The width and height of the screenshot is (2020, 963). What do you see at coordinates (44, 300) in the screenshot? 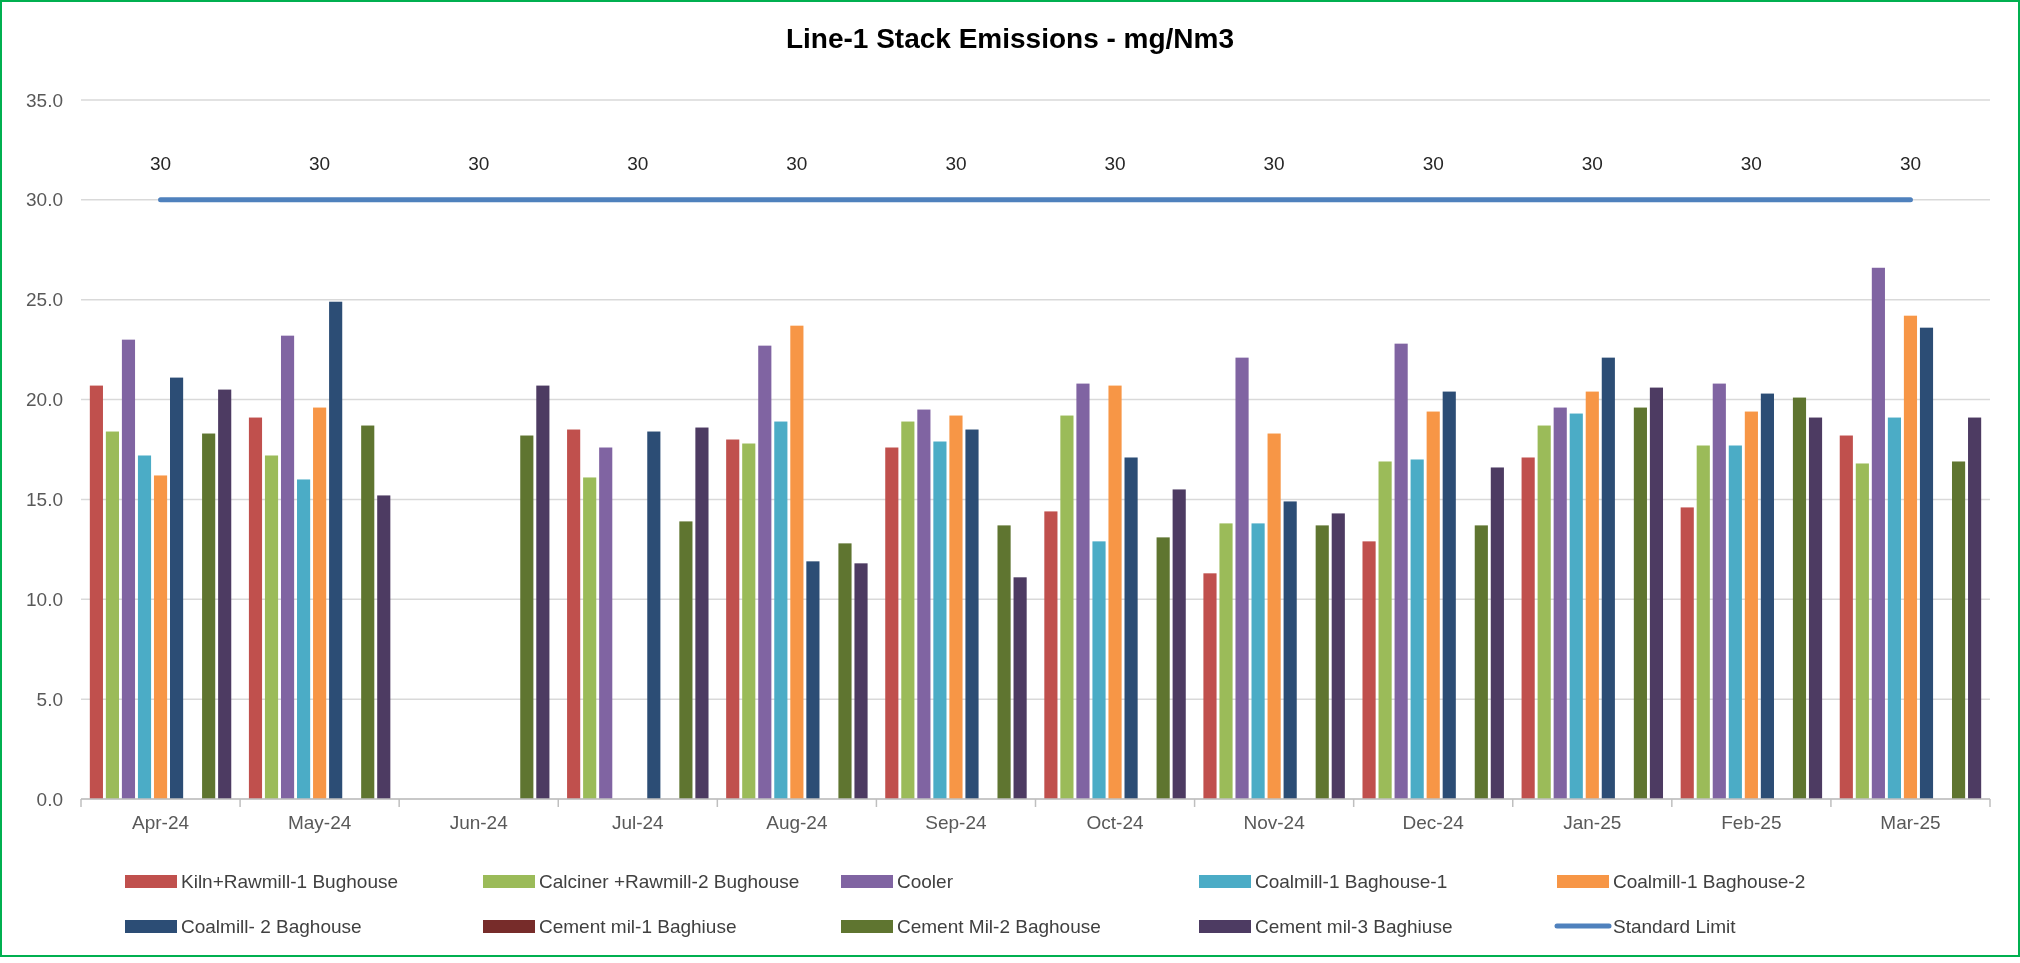
I see `y-tick-label: 25.0` at bounding box center [44, 300].